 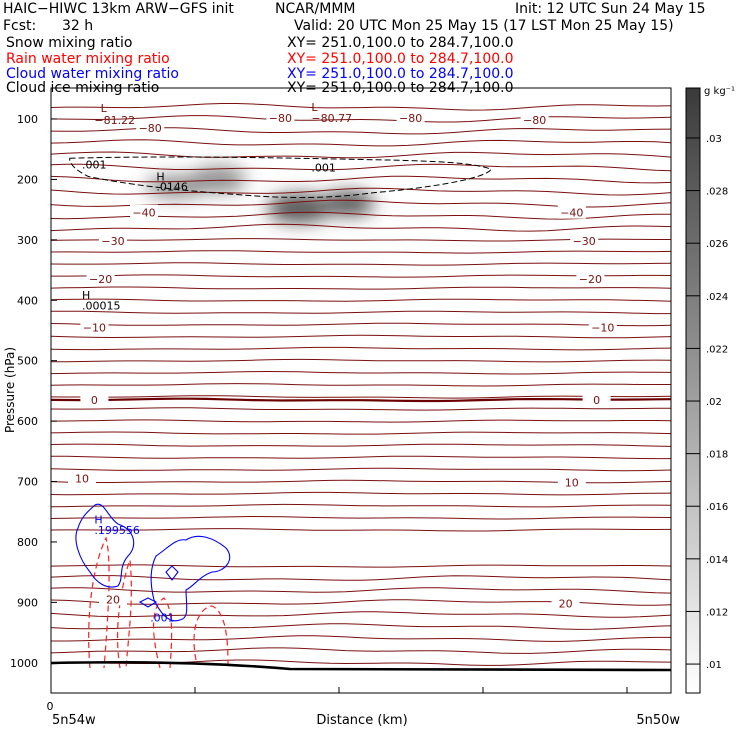 I want to click on legend-snow-name: Snow mixing ratio, so click(x=69, y=43).